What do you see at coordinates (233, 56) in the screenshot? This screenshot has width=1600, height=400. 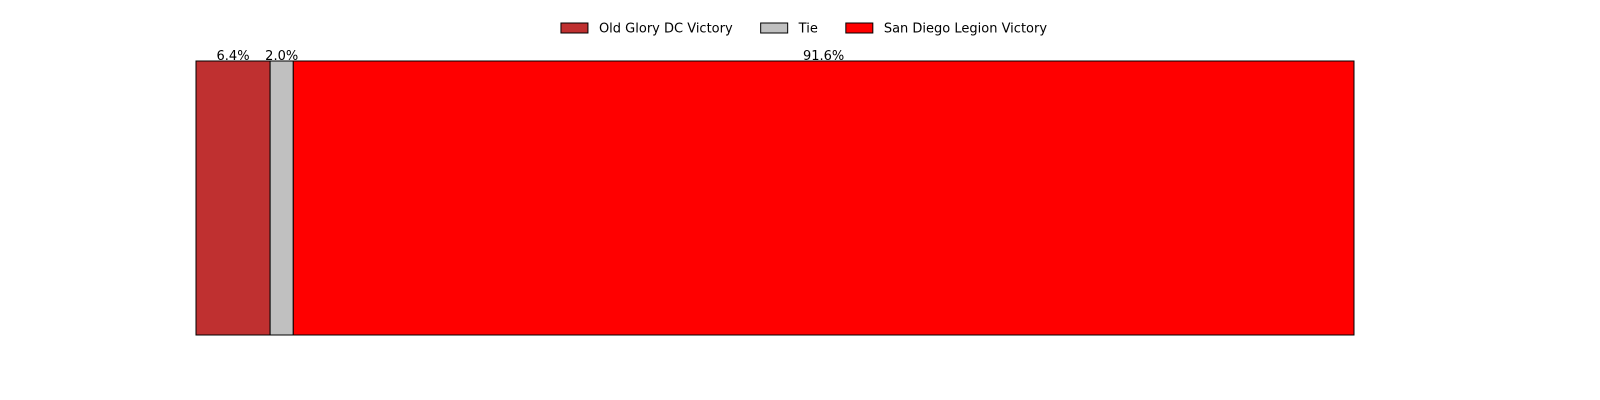 I see `pct-label-old-glory-dc-victory: 6.4%` at bounding box center [233, 56].